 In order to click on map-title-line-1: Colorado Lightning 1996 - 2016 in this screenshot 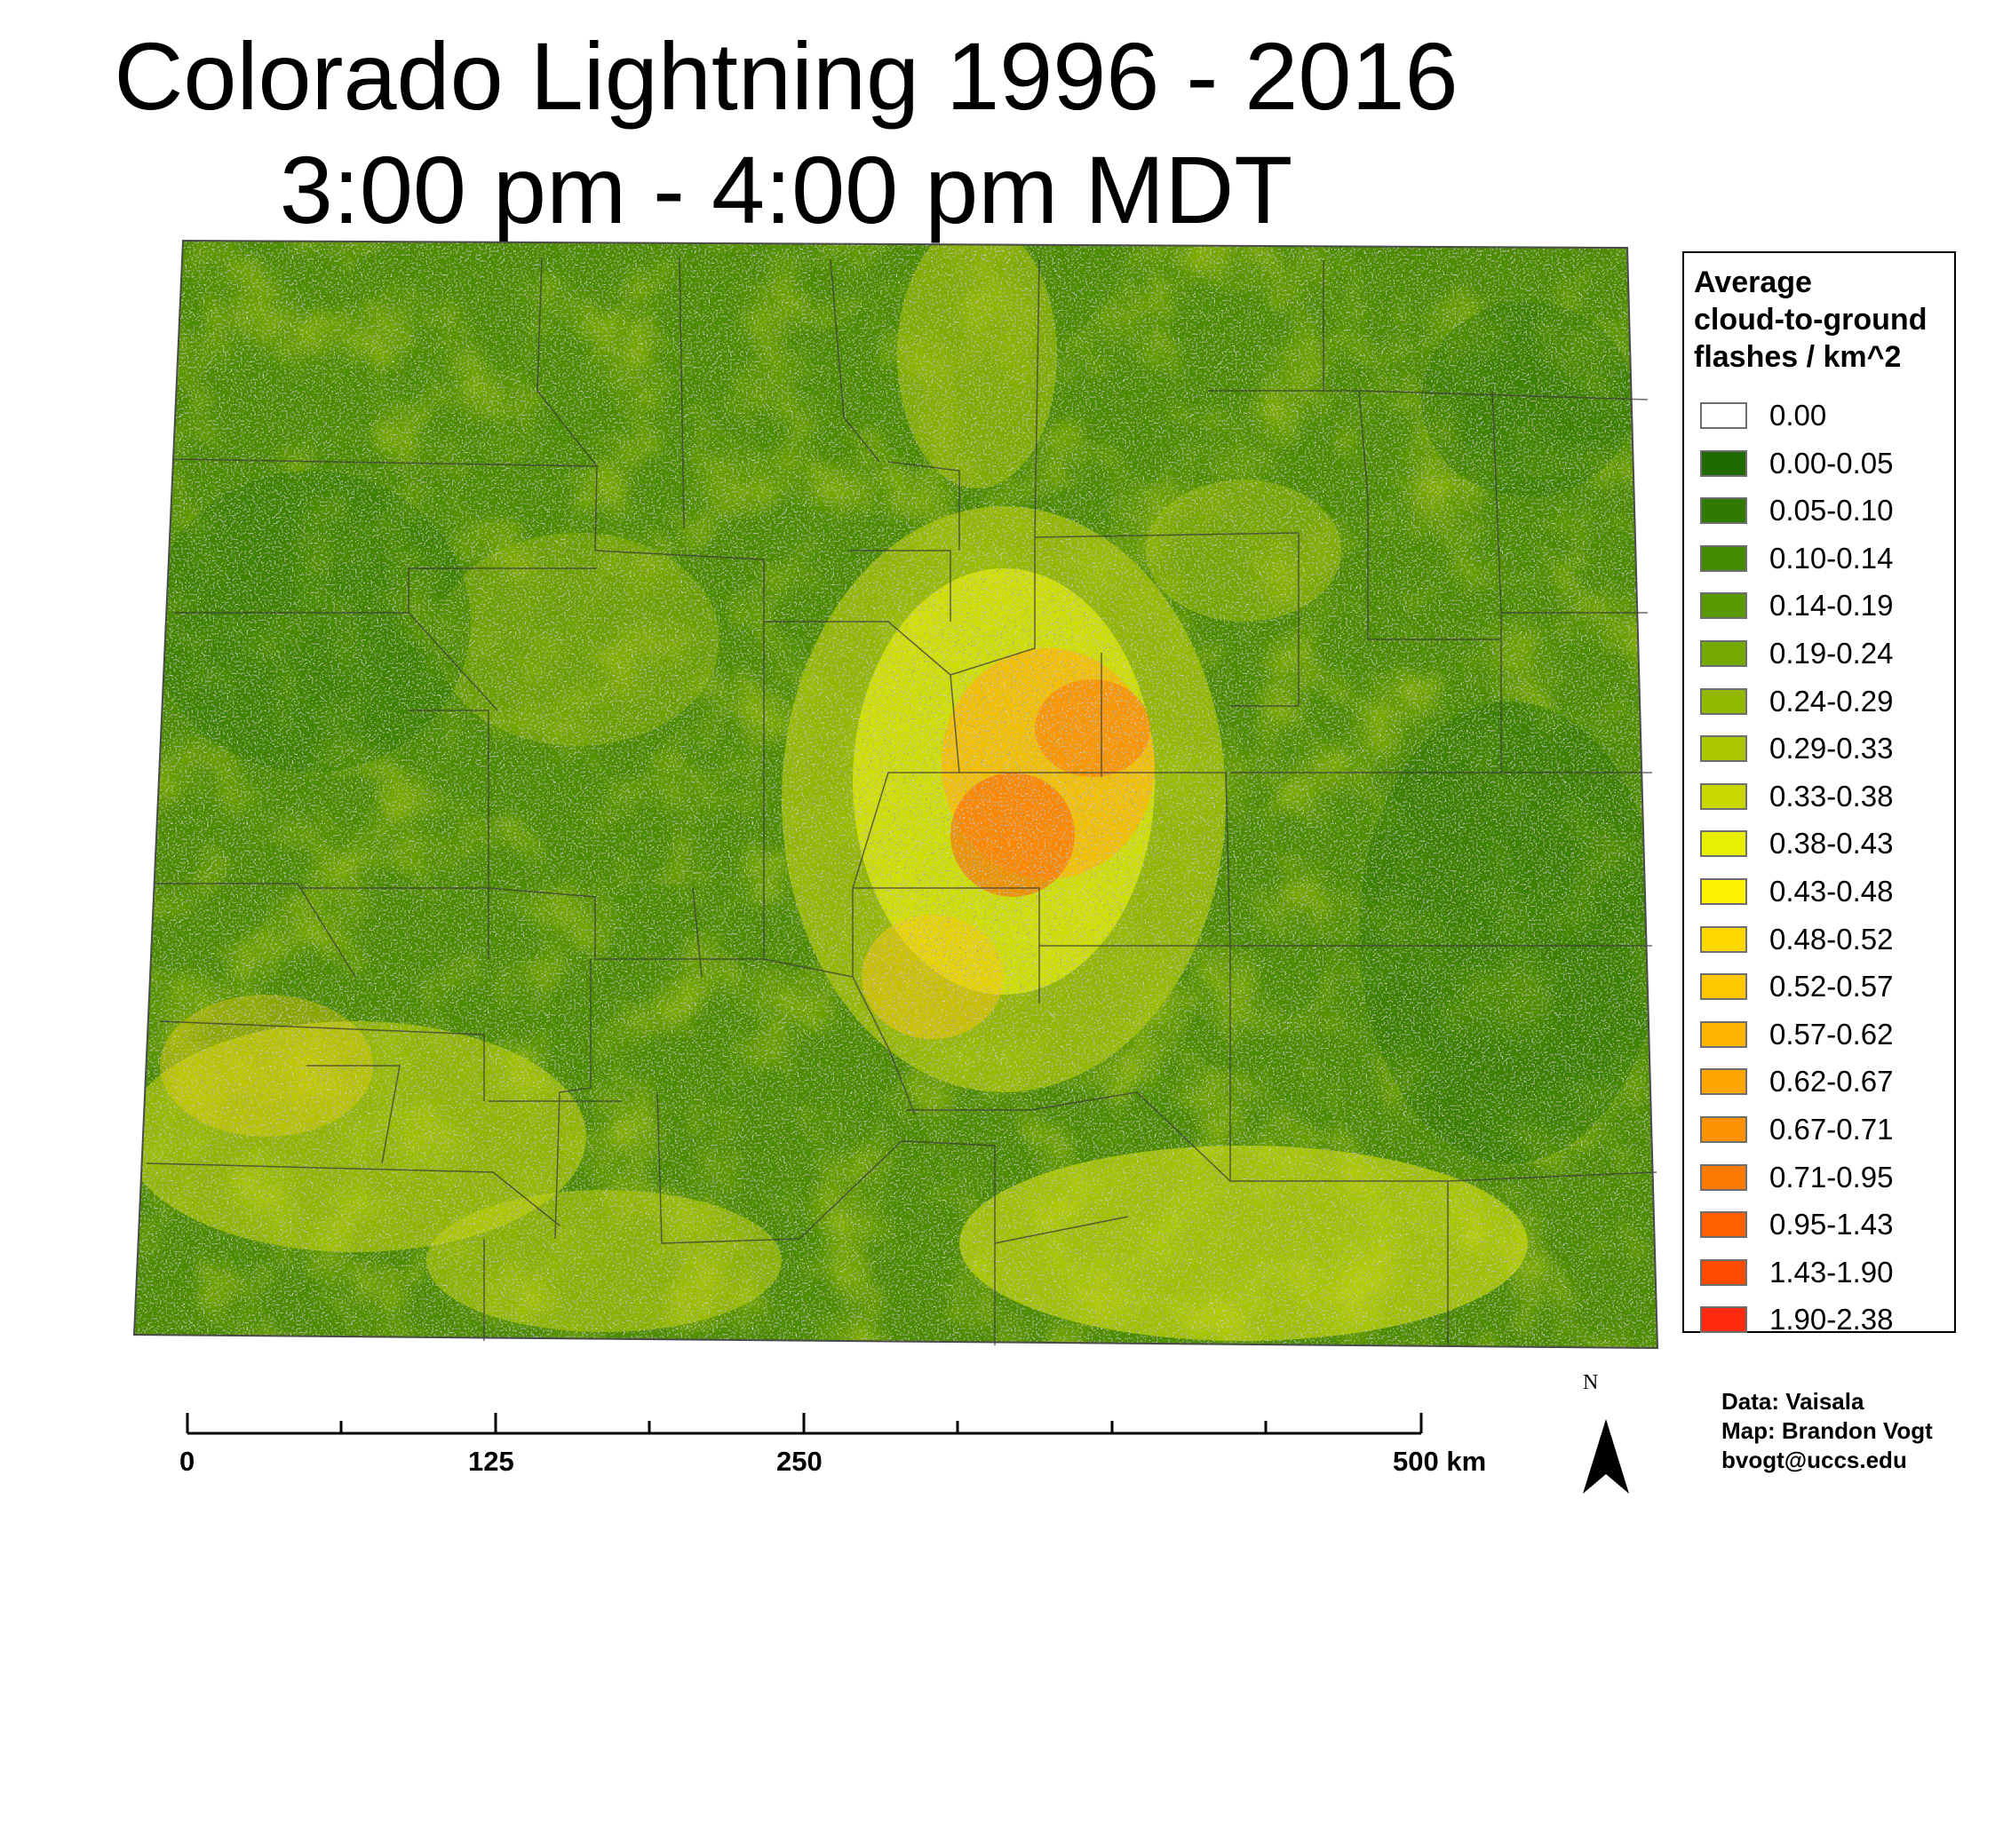, I will do `click(786, 76)`.